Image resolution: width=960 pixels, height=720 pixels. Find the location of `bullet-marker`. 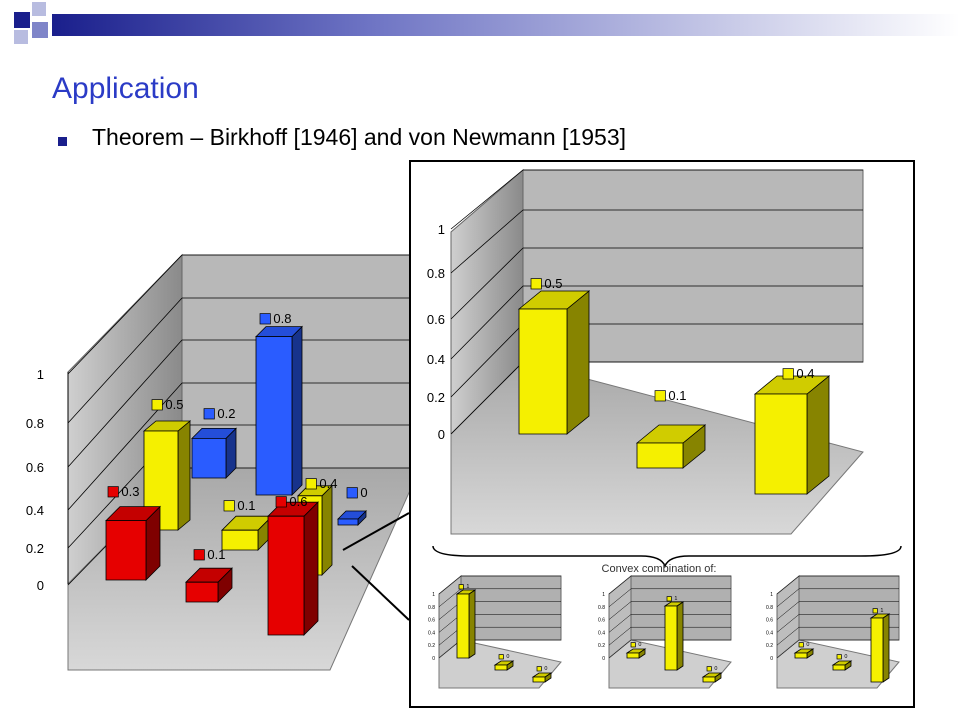

bullet-marker is located at coordinates (62, 141).